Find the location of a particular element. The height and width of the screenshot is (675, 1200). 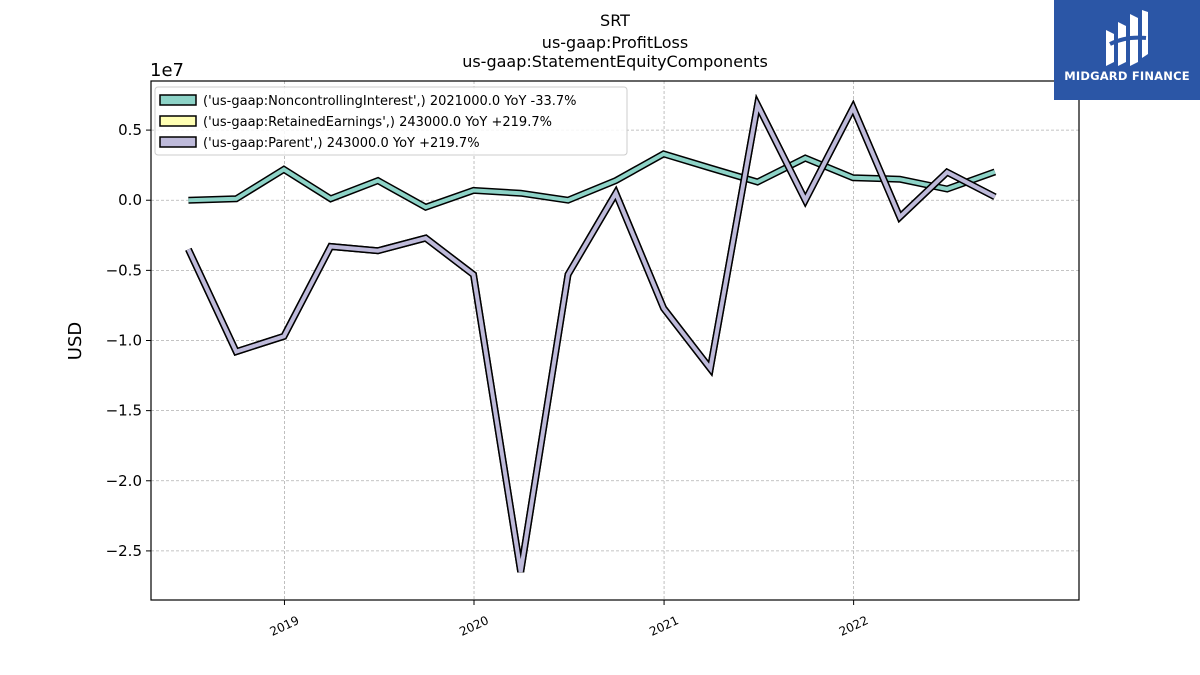

y-tick-label: −1.5 is located at coordinates (124, 411).